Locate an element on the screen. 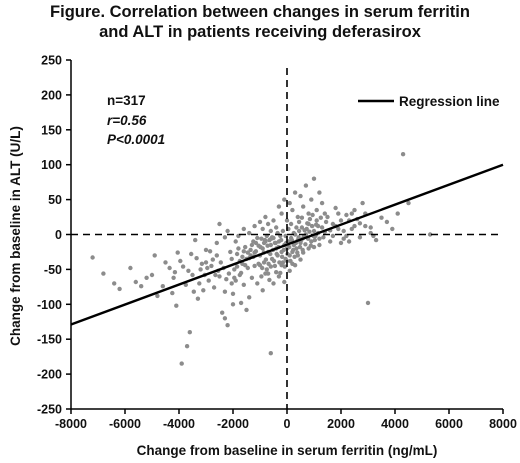  x-tick-label-4000: 4000 is located at coordinates (395, 424).